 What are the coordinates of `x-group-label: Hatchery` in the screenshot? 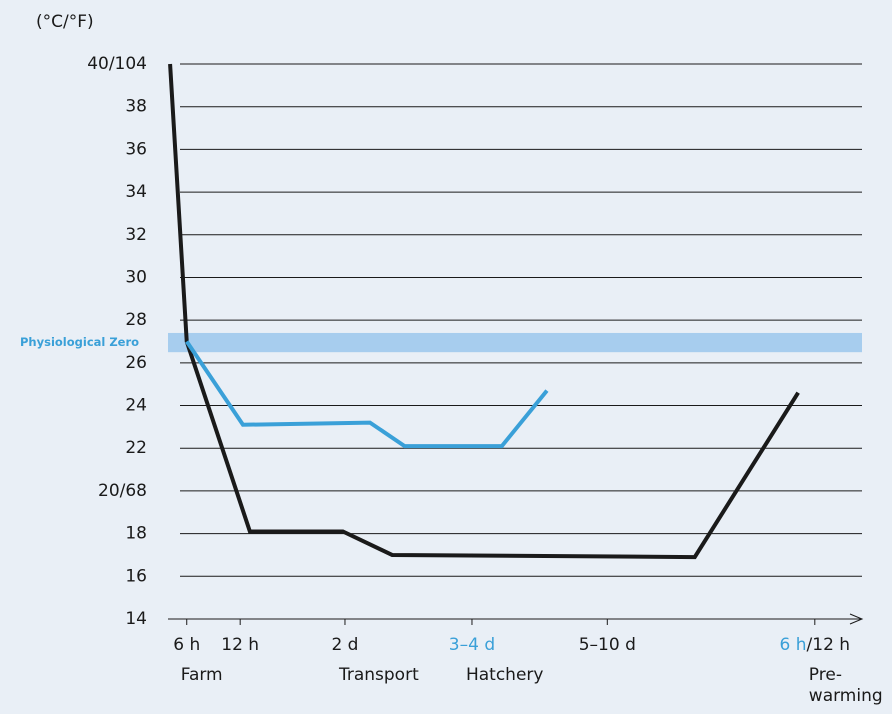 It's located at (505, 675).